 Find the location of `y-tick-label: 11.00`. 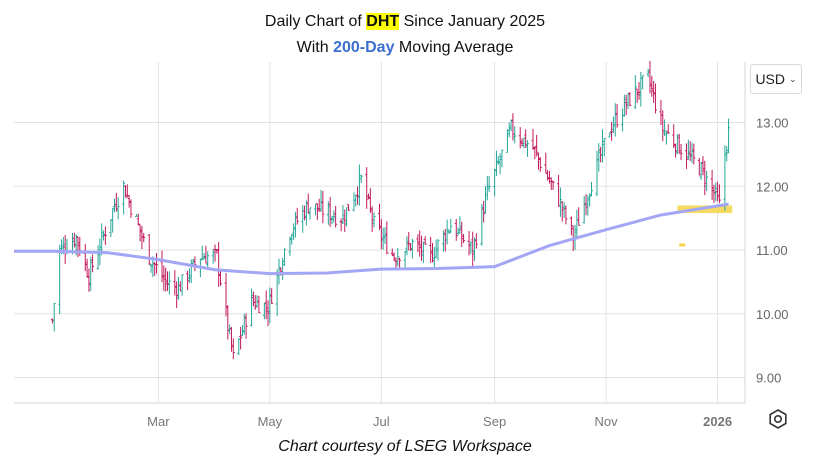

y-tick-label: 11.00 is located at coordinates (772, 250).